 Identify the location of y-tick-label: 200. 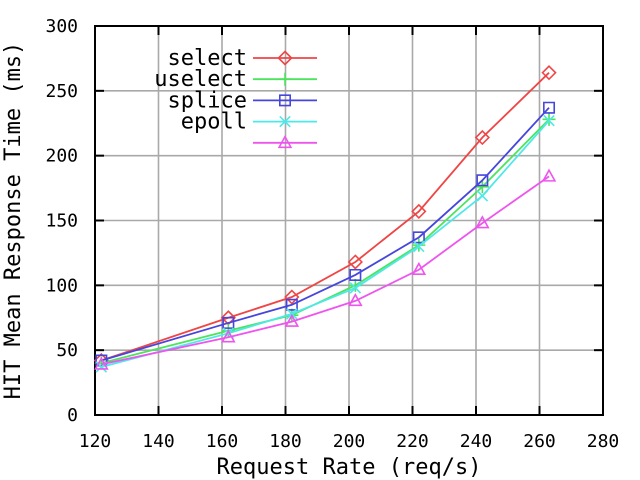
(61, 156).